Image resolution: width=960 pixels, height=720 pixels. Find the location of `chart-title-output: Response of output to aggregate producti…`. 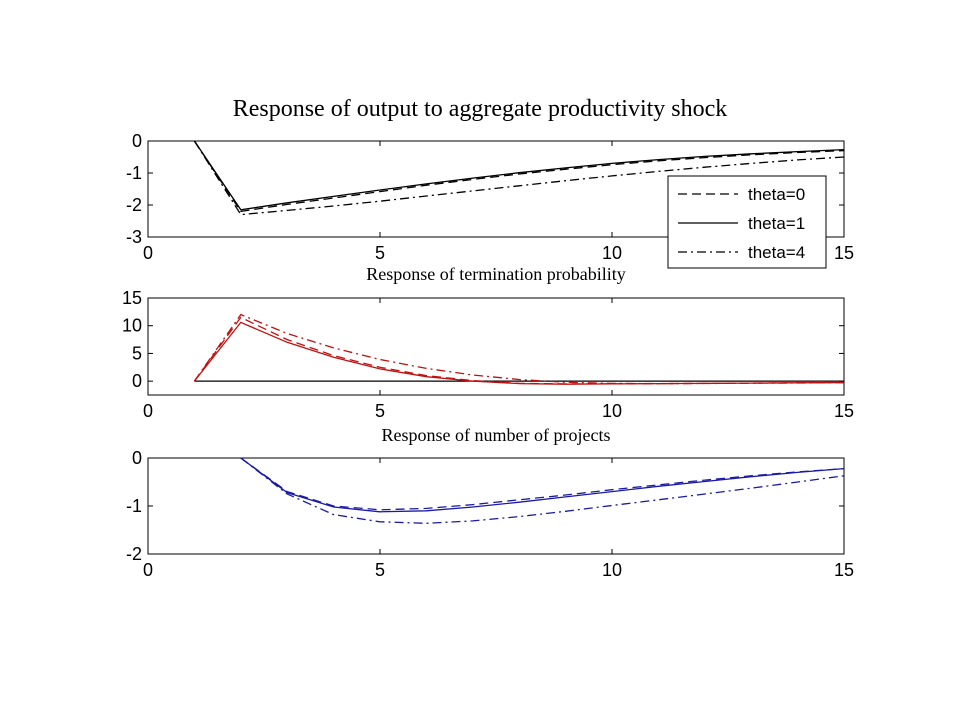

chart-title-output: Response of output to aggregate producti… is located at coordinates (480, 109).